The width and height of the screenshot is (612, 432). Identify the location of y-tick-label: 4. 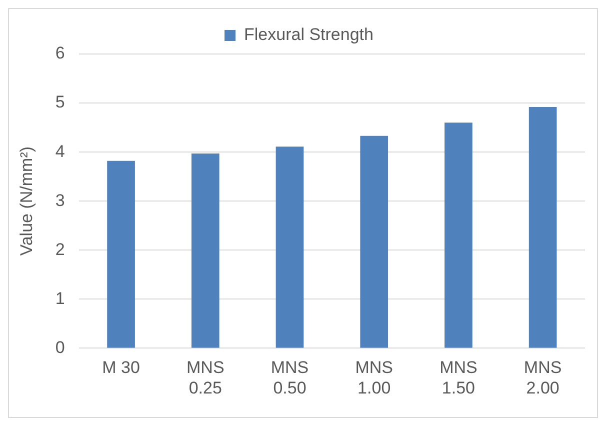
(60, 151).